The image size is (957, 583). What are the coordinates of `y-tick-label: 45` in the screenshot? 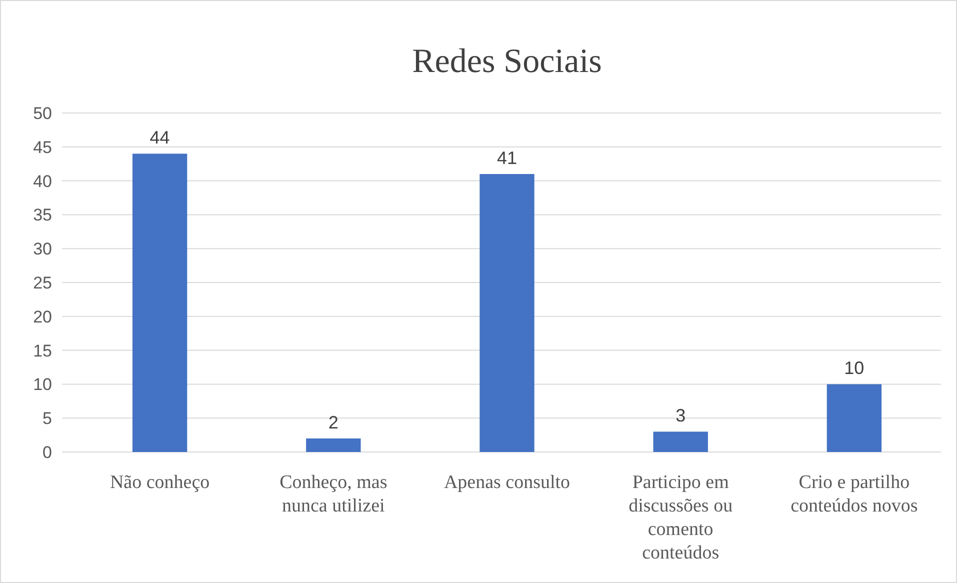 It's located at (42, 147).